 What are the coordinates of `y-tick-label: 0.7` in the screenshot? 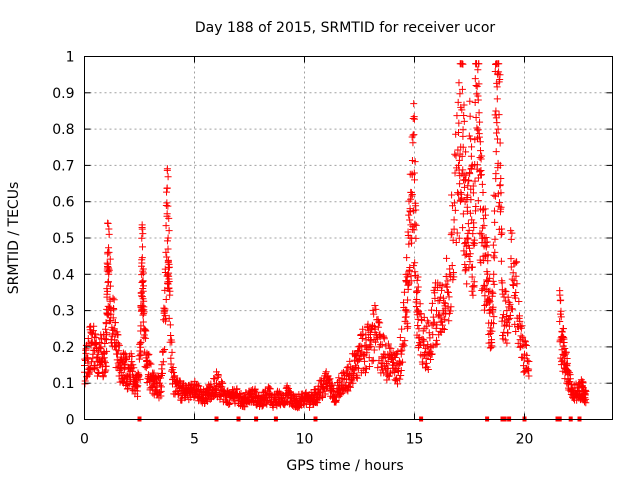 It's located at (63, 166).